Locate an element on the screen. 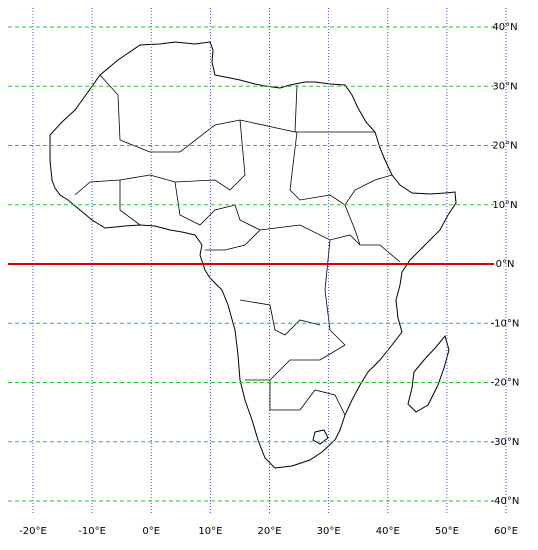 Image resolution: width=538 pixels, height=550 pixels. latitude-label: -40°N is located at coordinates (505, 501).